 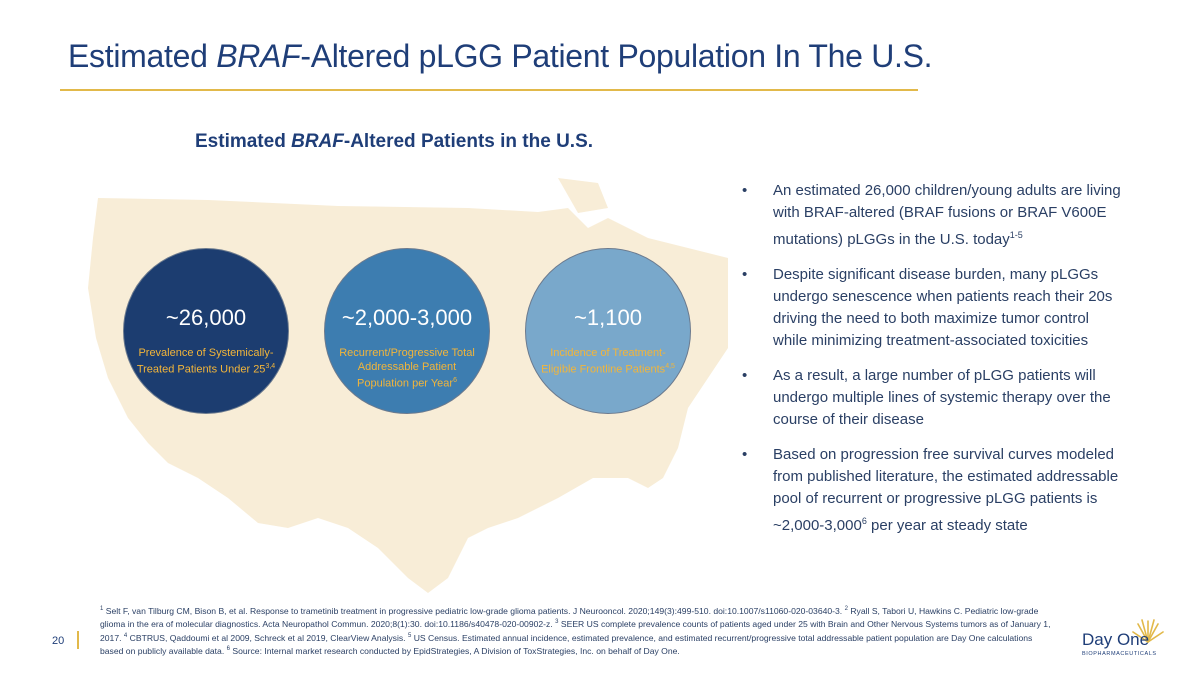 What do you see at coordinates (407, 317) in the screenshot?
I see `circle-value: ~2,000-3,000` at bounding box center [407, 317].